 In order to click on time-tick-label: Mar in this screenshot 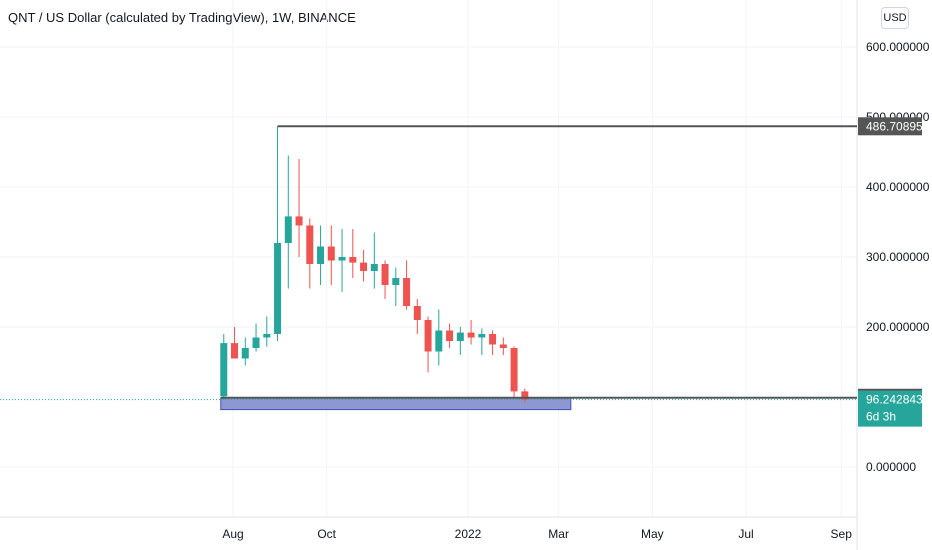, I will do `click(558, 534)`.